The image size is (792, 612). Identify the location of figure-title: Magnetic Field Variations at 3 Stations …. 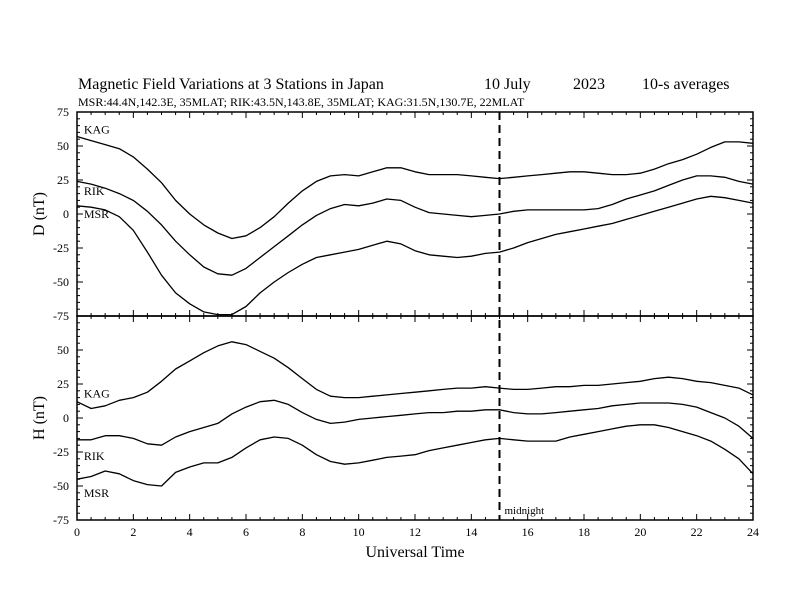
(231, 84).